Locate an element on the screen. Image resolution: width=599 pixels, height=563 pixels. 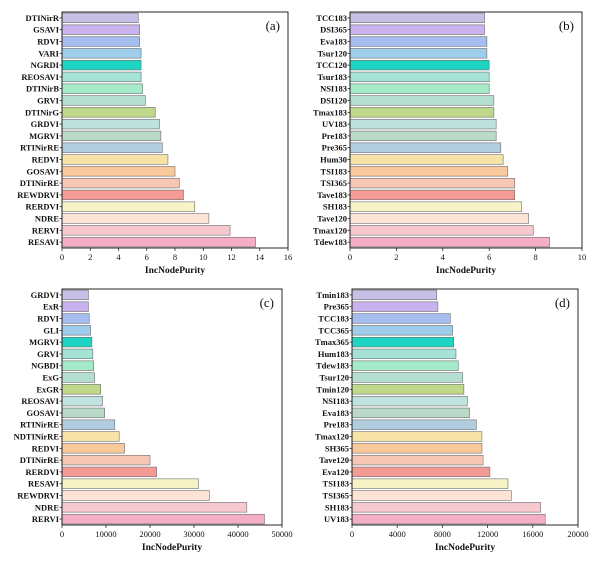
x-tick-label: 4000 is located at coordinates (397, 534).